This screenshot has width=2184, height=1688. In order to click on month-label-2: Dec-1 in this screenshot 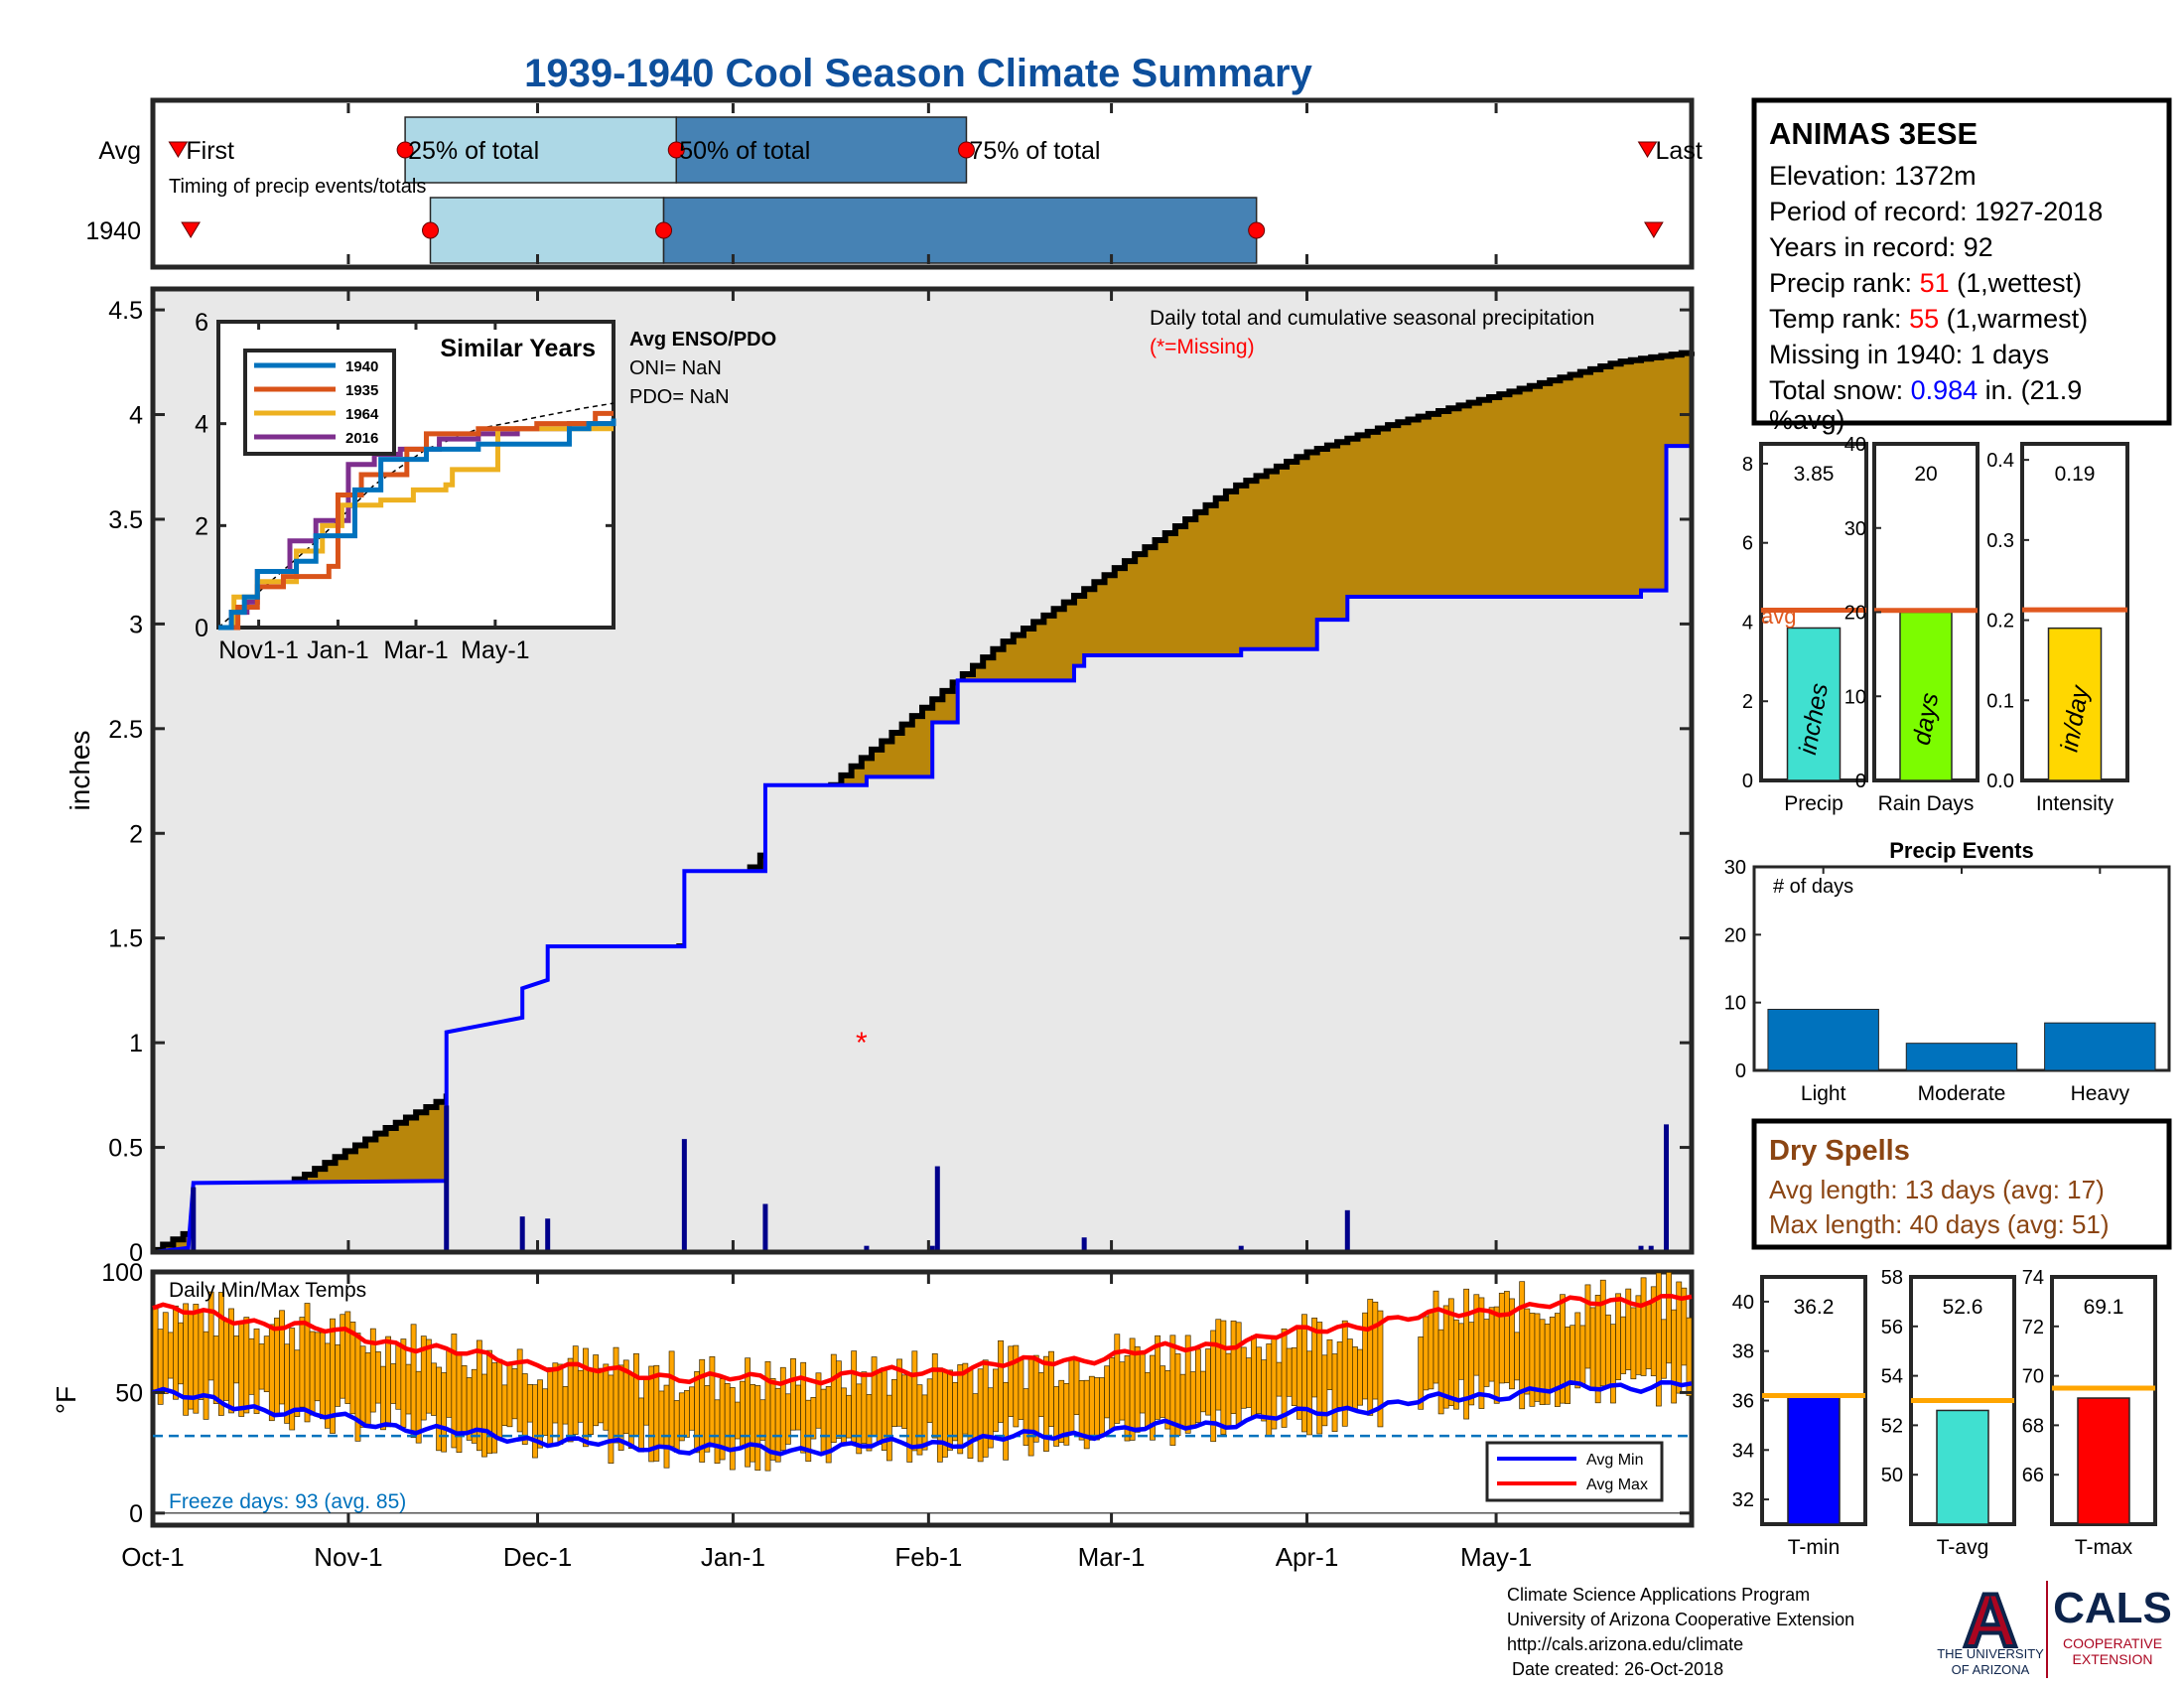, I will do `click(537, 1557)`.